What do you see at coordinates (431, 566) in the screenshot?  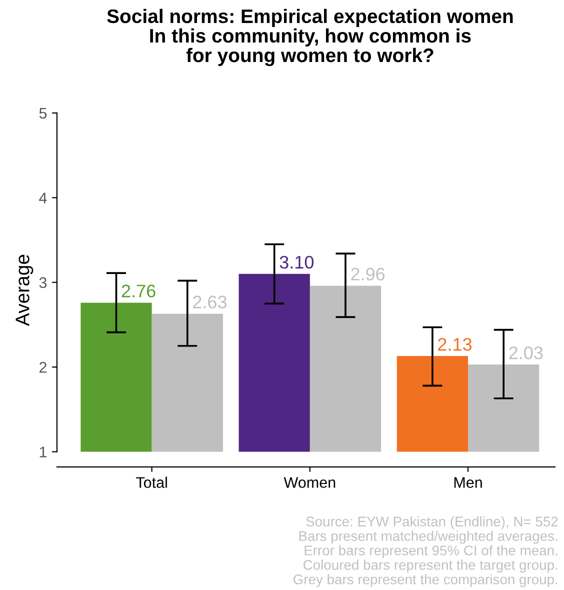 I see `text: Coloured bars represent the target group.` at bounding box center [431, 566].